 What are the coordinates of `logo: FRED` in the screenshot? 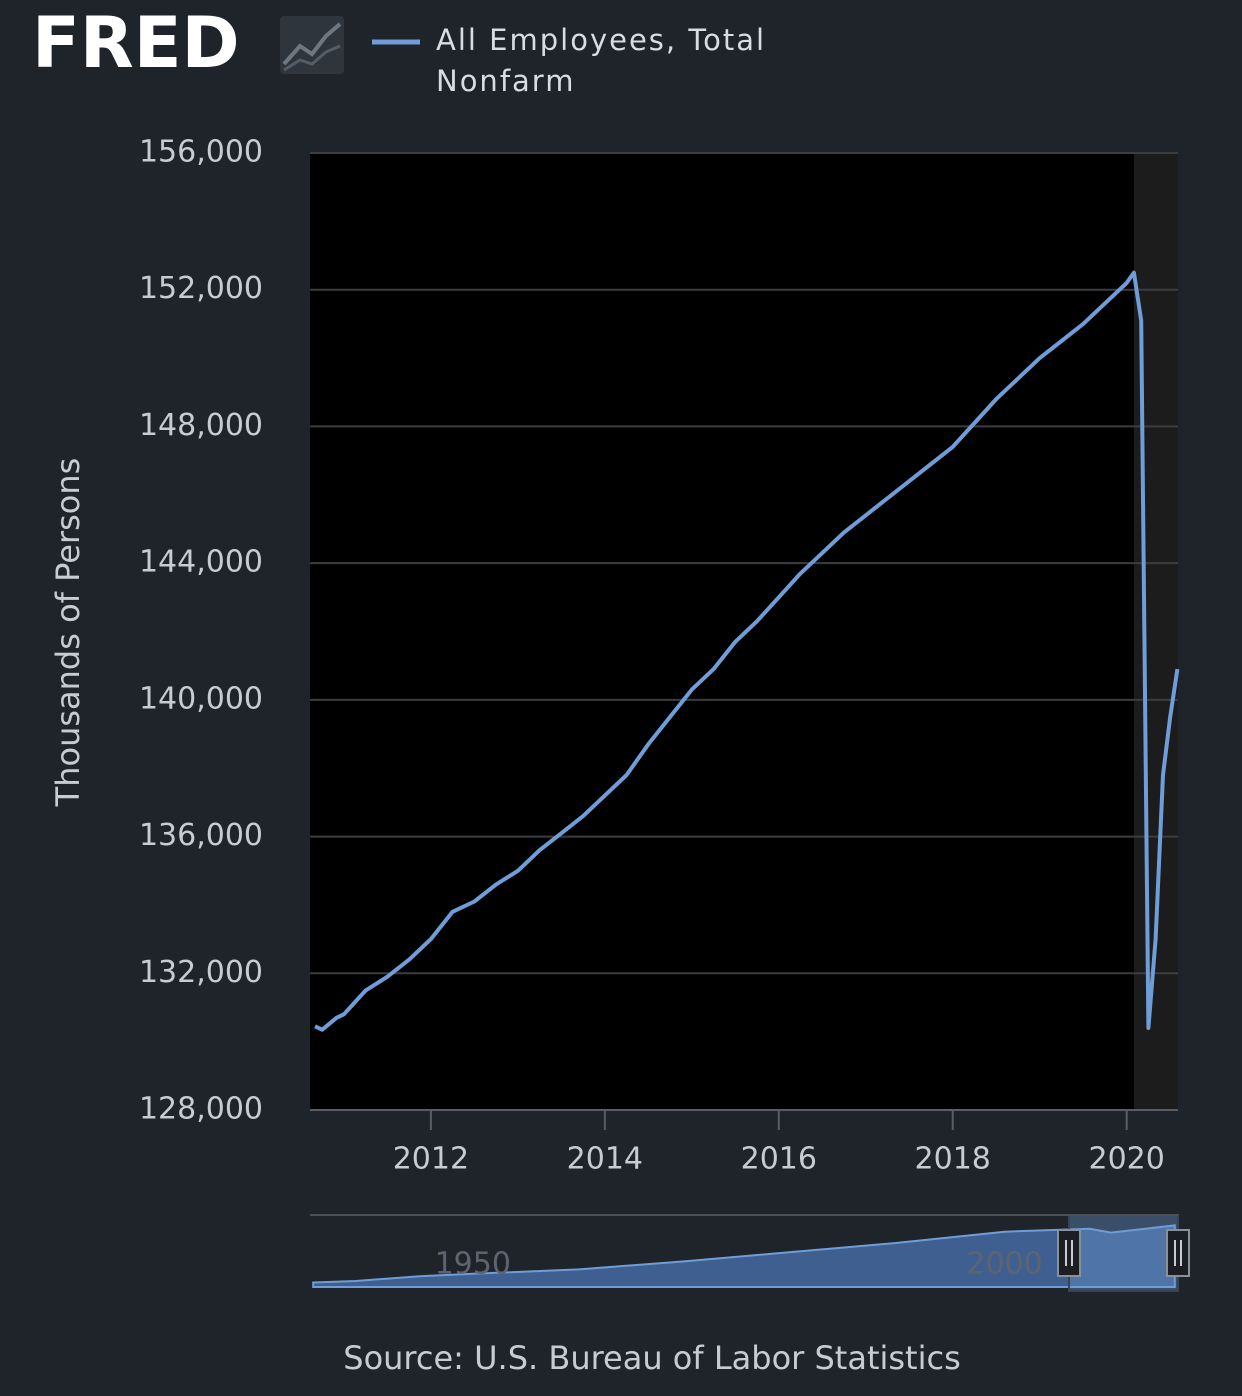 It's located at (136, 43).